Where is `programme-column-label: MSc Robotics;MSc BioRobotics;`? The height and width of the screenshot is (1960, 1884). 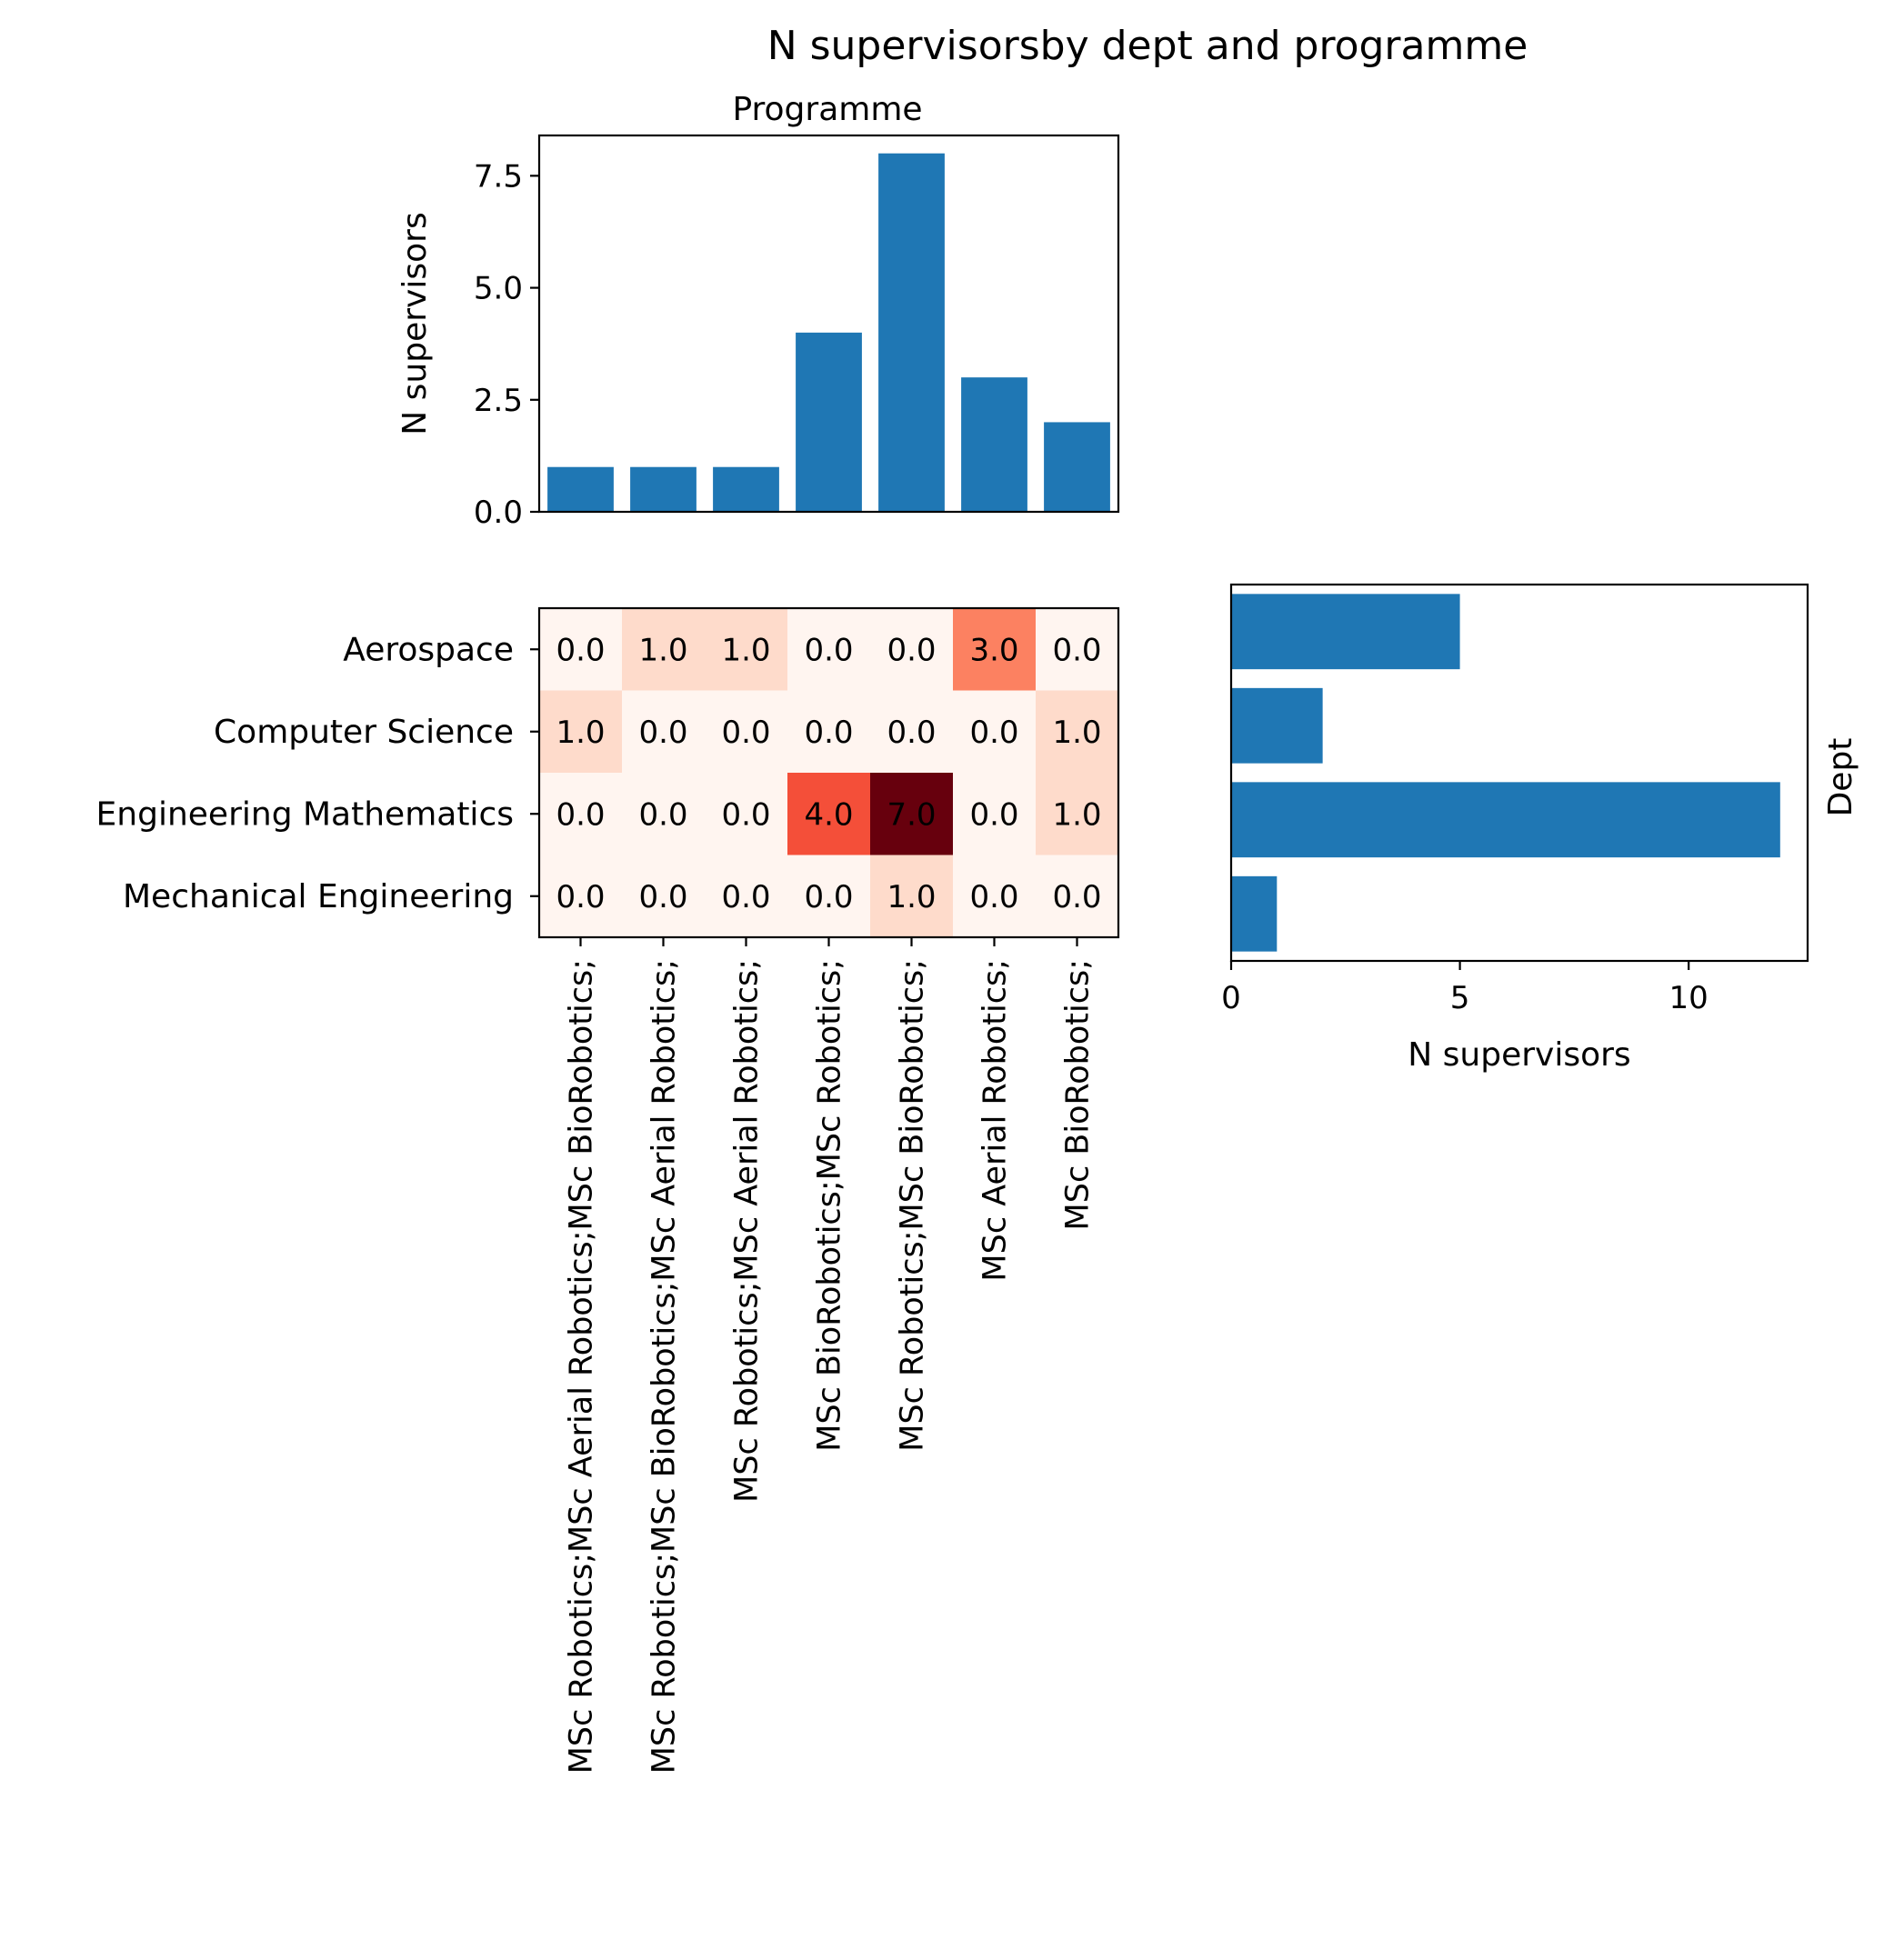
programme-column-label: MSc Robotics;MSc BioRobotics; is located at coordinates (913, 1206).